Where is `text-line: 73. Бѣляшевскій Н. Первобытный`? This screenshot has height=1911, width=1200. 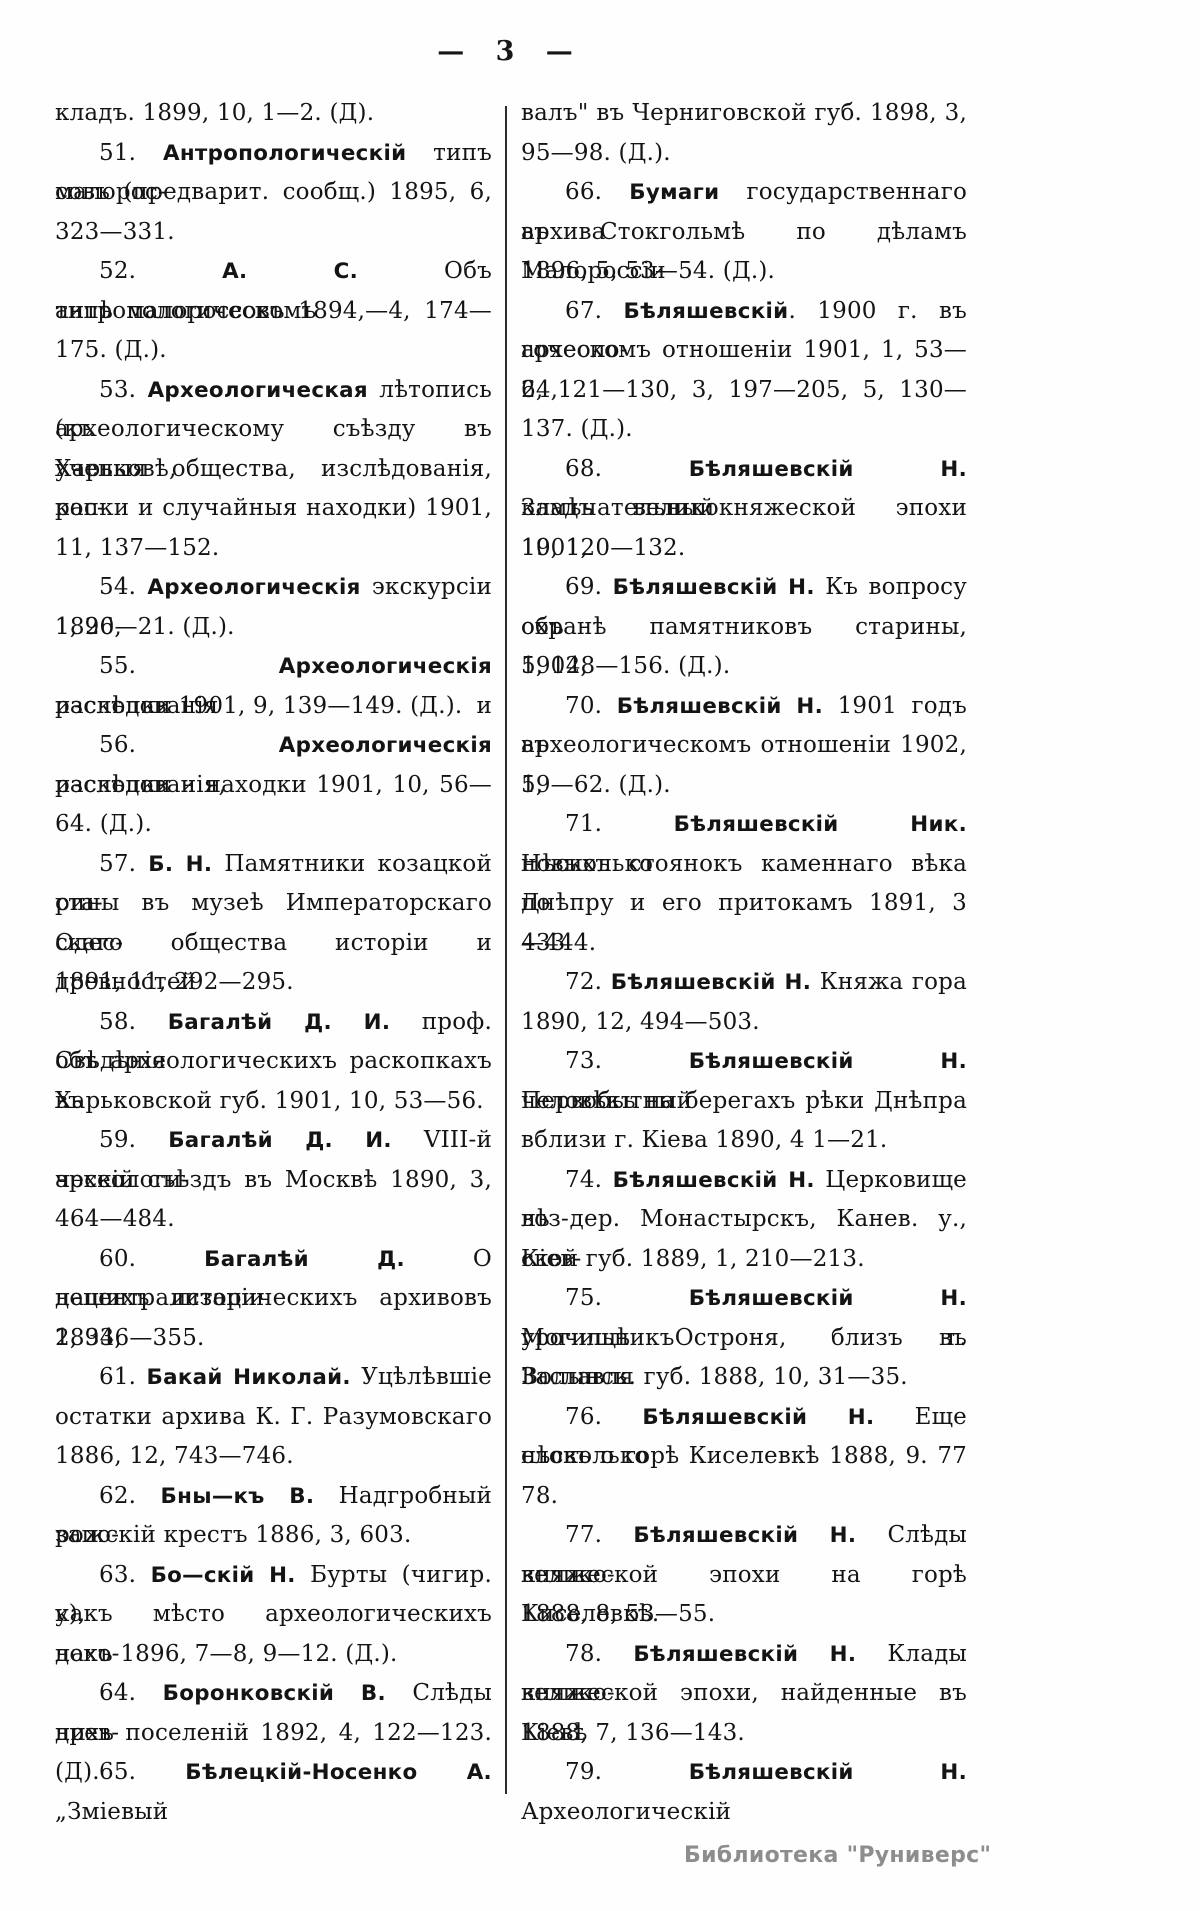
text-line: 73. Бѣляшевскій Н. Первобытный is located at coordinates (744, 1078).